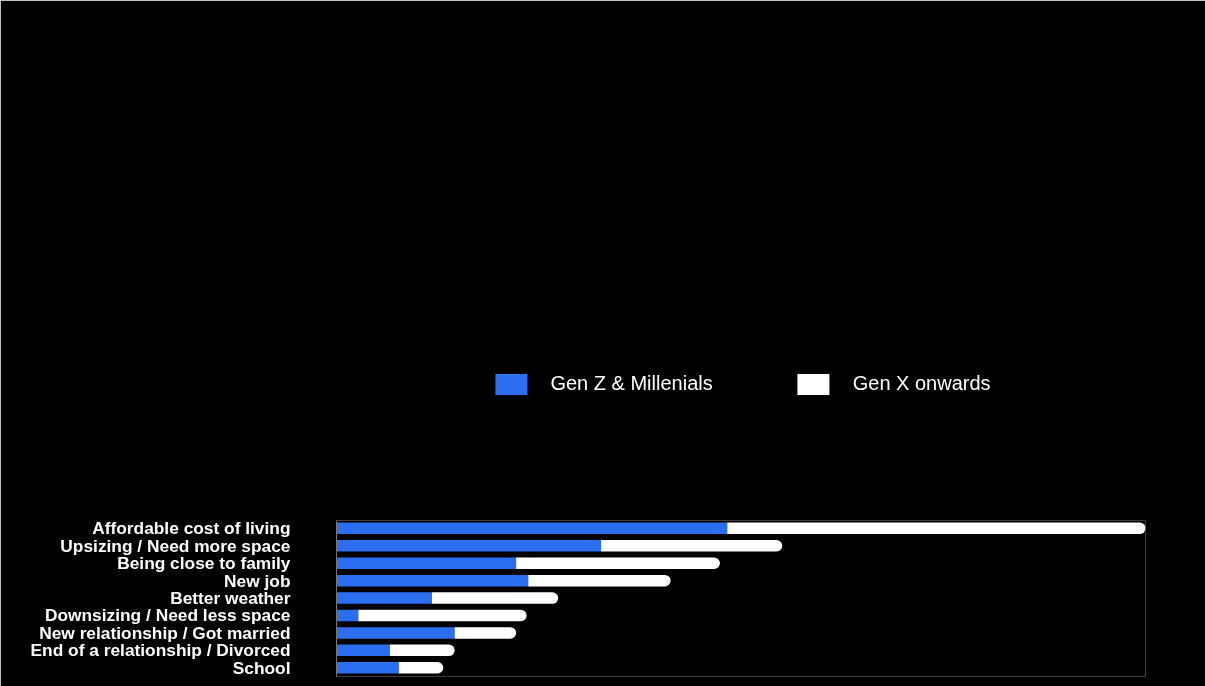 The width and height of the screenshot is (1205, 686). I want to click on y-tick-label: School, so click(261, 667).